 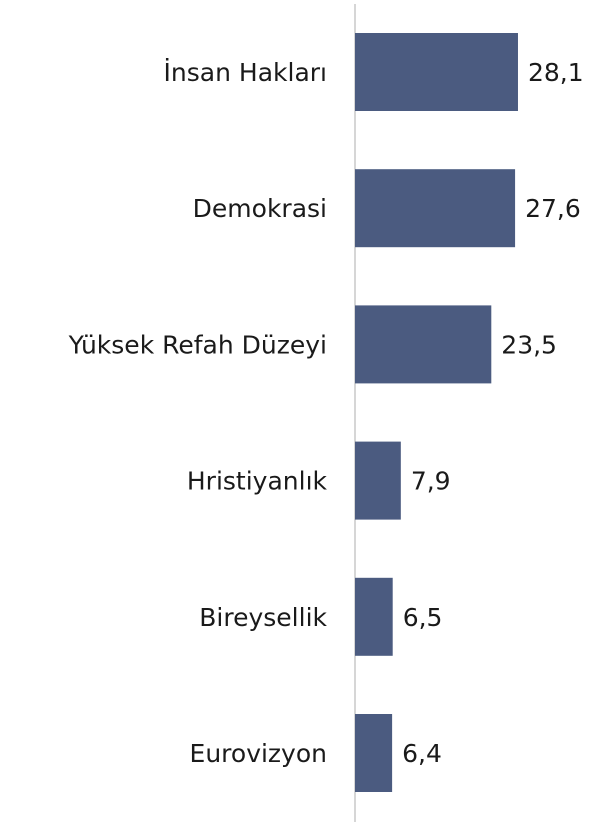 I want to click on category-label: Demokrasi, so click(x=260, y=208).